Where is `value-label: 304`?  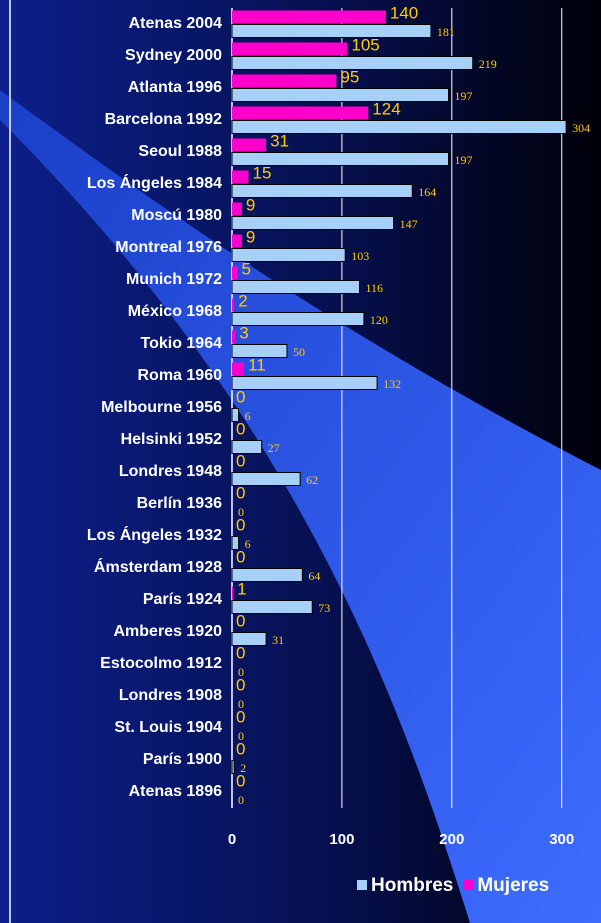
value-label: 304 is located at coordinates (581, 128).